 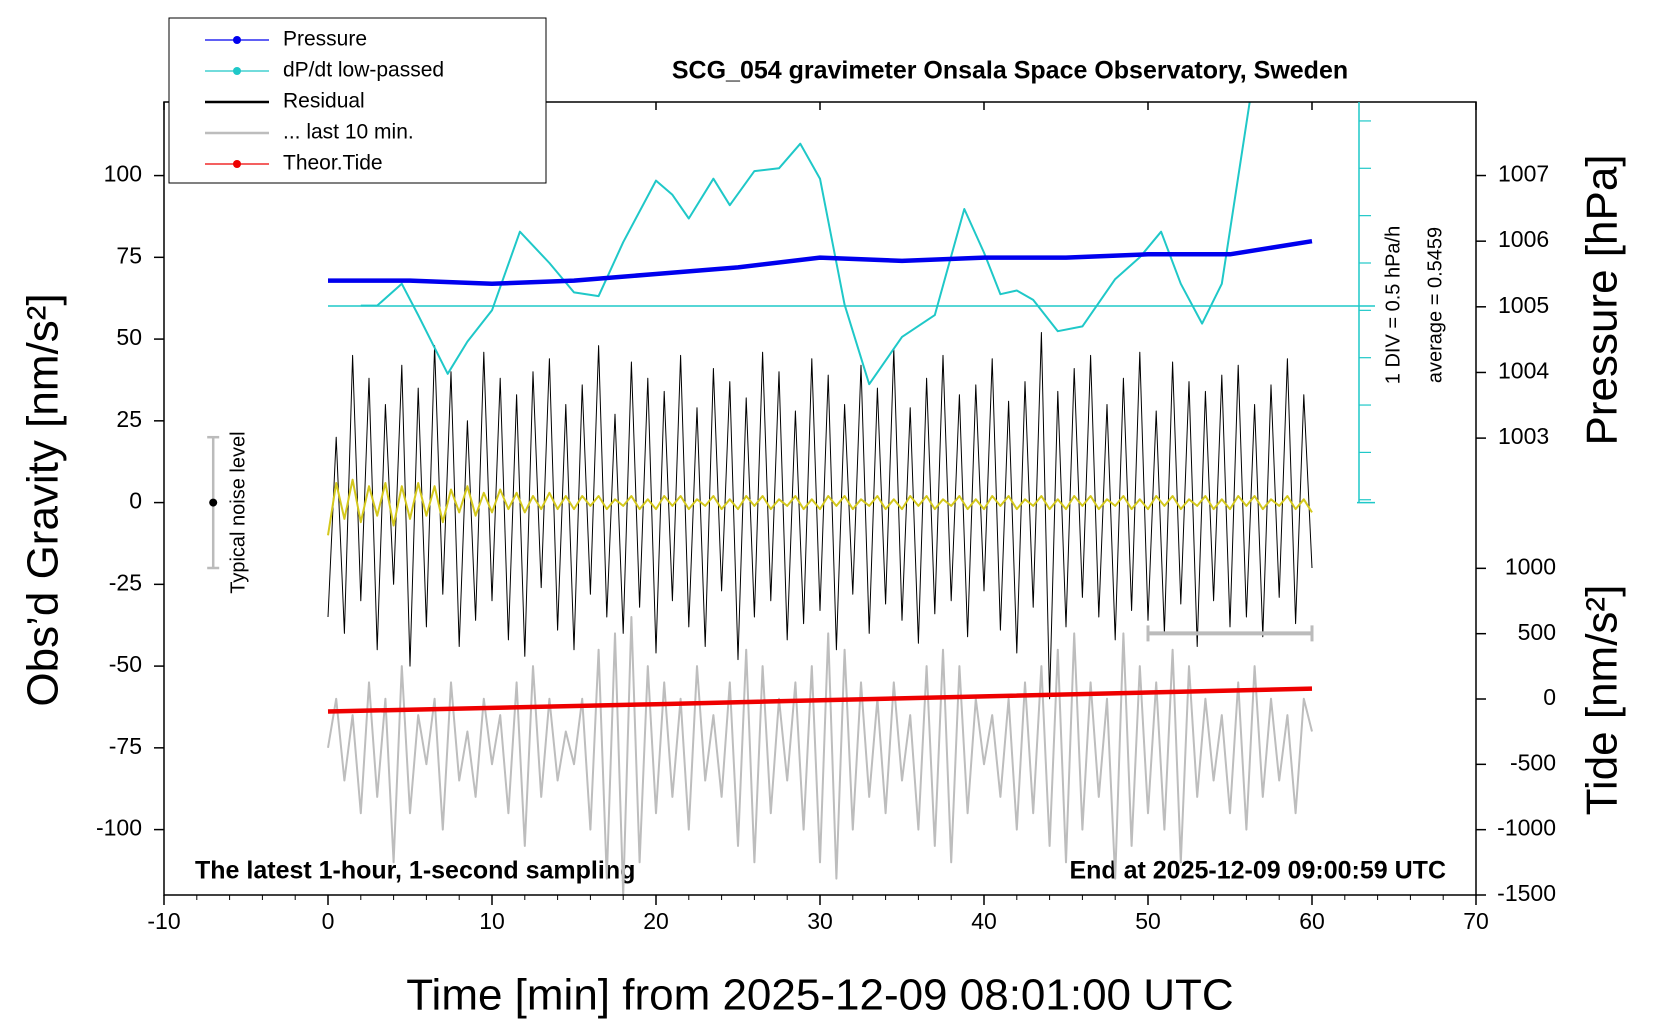 What do you see at coordinates (325, 39) in the screenshot?
I see `legend-label: Pressure` at bounding box center [325, 39].